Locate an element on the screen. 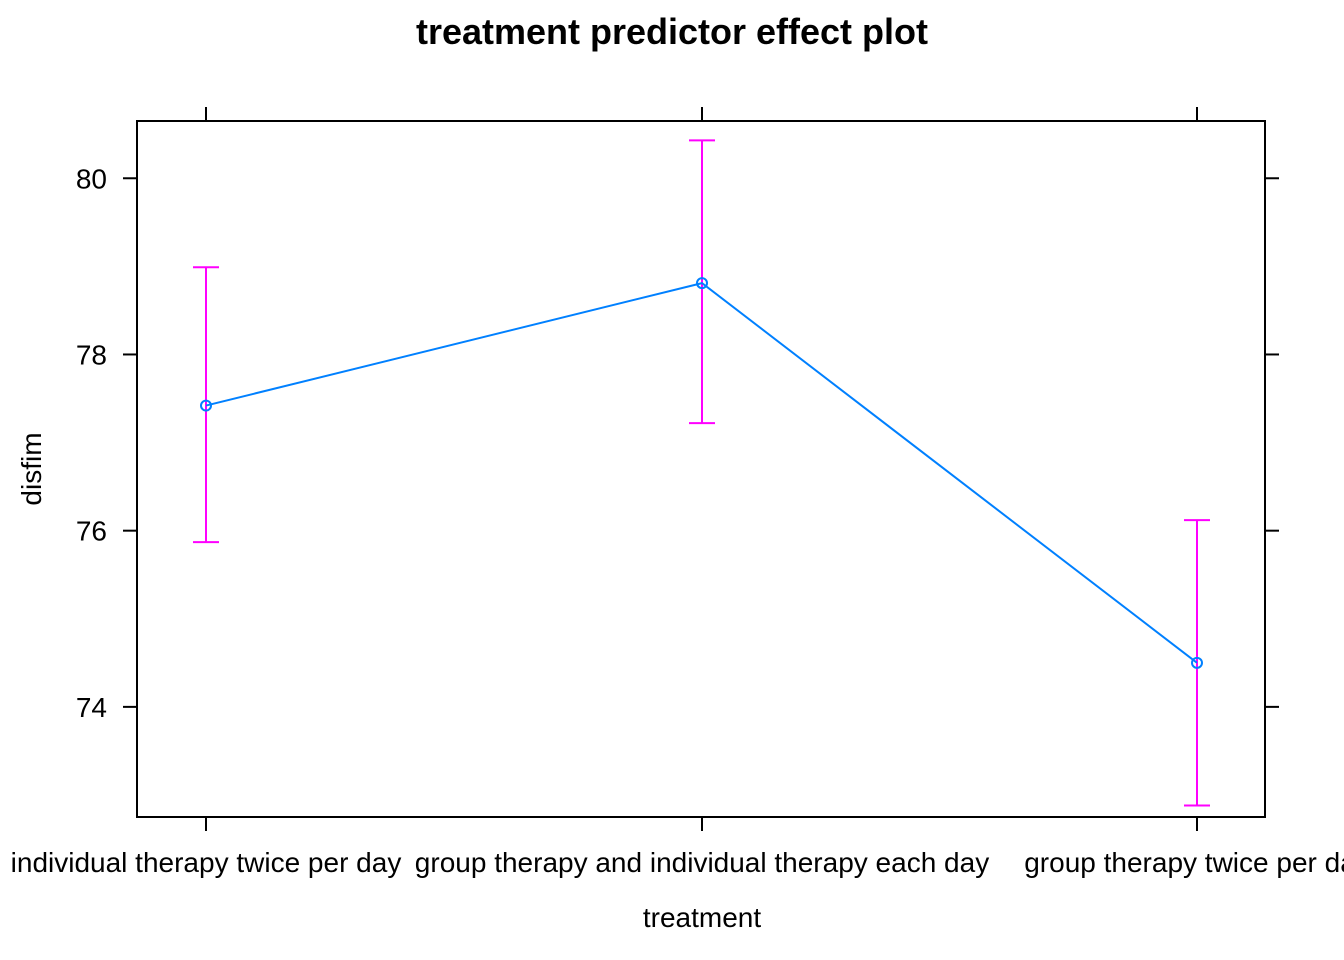 The image size is (1344, 960). x-tick-label: group therapy twice per day is located at coordinates (1184, 862).